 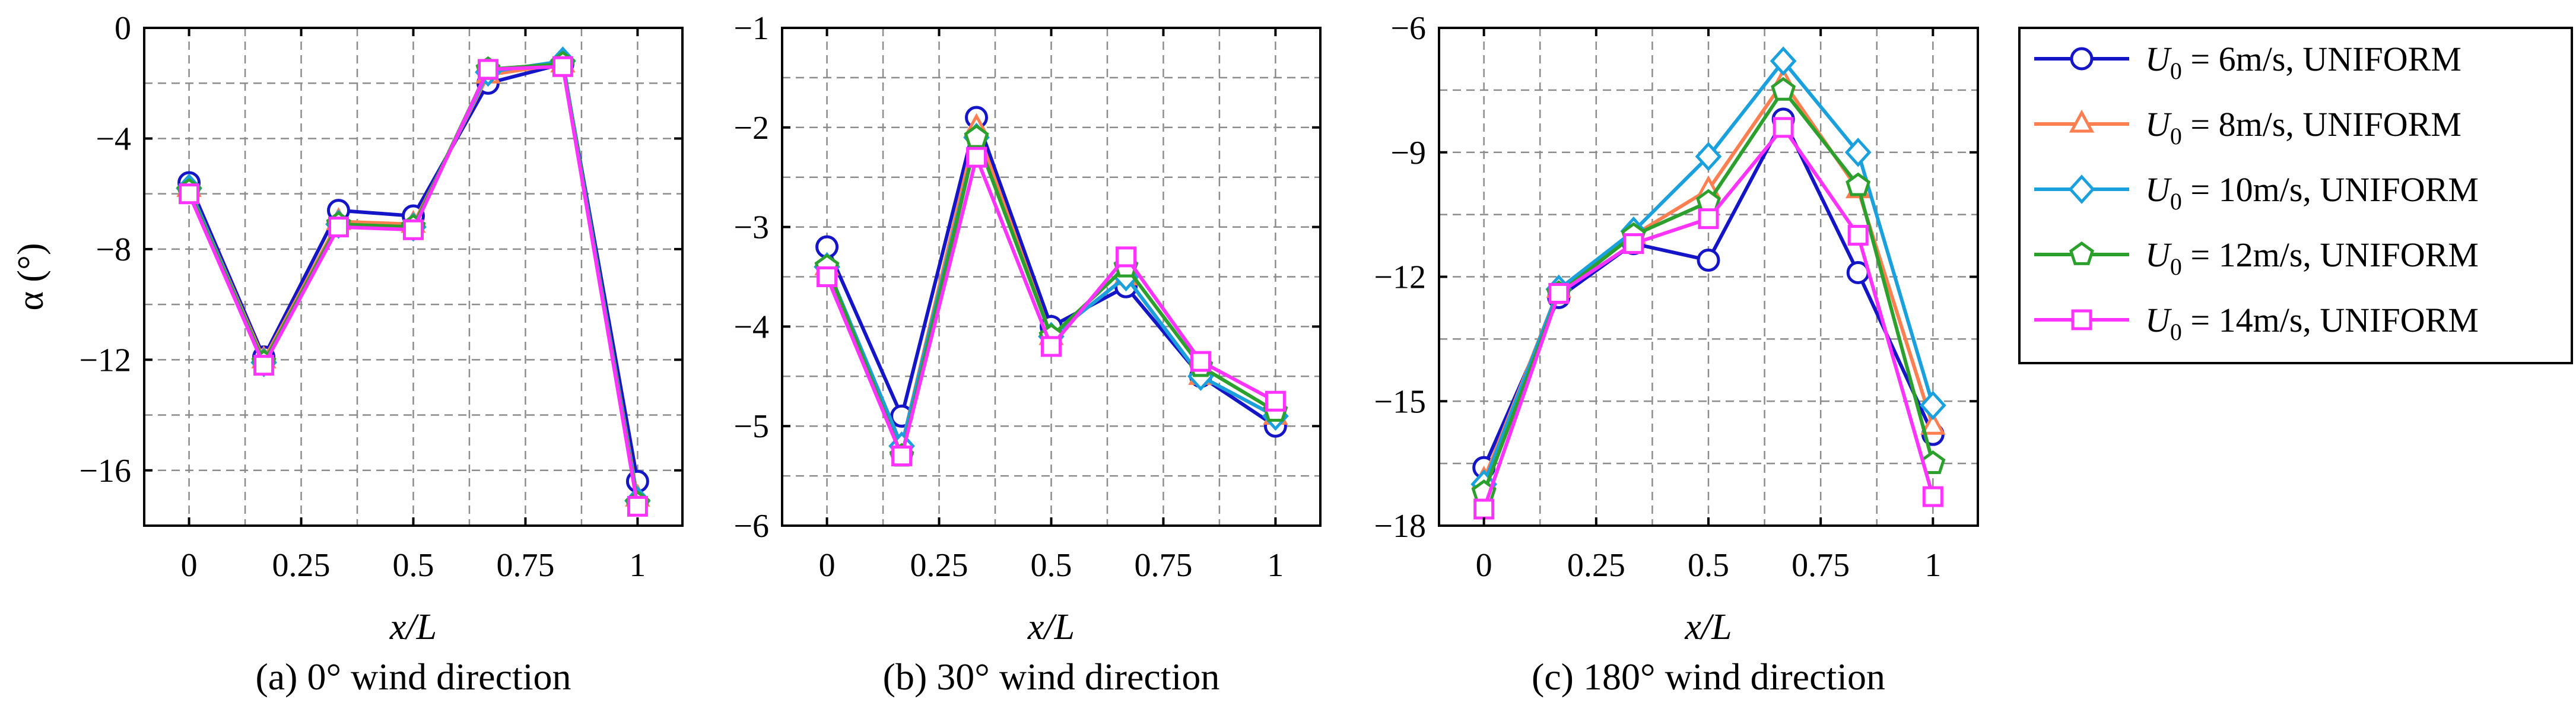 What do you see at coordinates (2312, 258) in the screenshot?
I see `legend-label: U0 = 12m/s, UNIFORM` at bounding box center [2312, 258].